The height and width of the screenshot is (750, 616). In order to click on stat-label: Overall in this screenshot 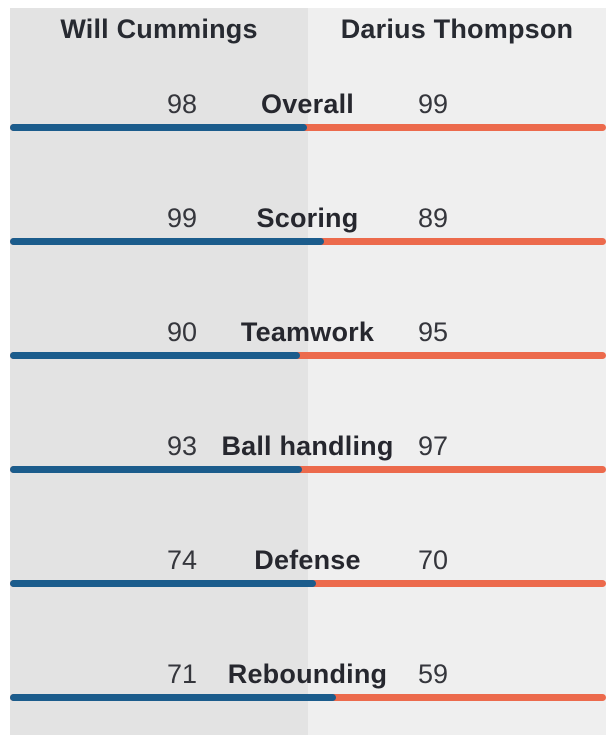, I will do `click(307, 104)`.